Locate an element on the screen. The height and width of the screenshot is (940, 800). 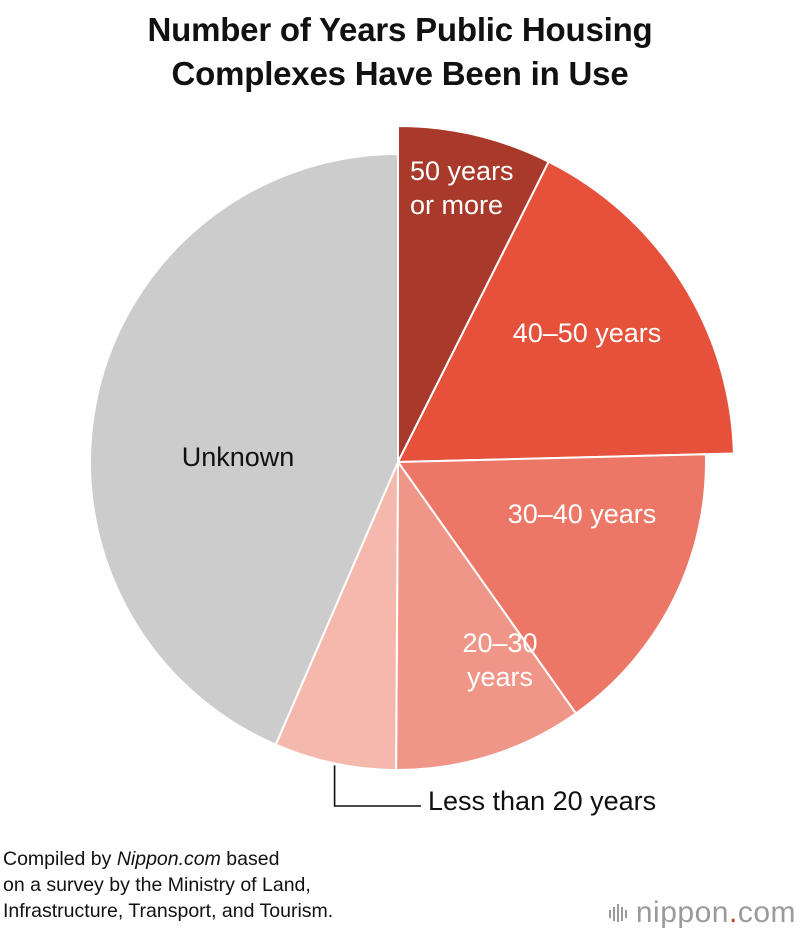
leader-line-less-than-20-years is located at coordinates (377, 786).